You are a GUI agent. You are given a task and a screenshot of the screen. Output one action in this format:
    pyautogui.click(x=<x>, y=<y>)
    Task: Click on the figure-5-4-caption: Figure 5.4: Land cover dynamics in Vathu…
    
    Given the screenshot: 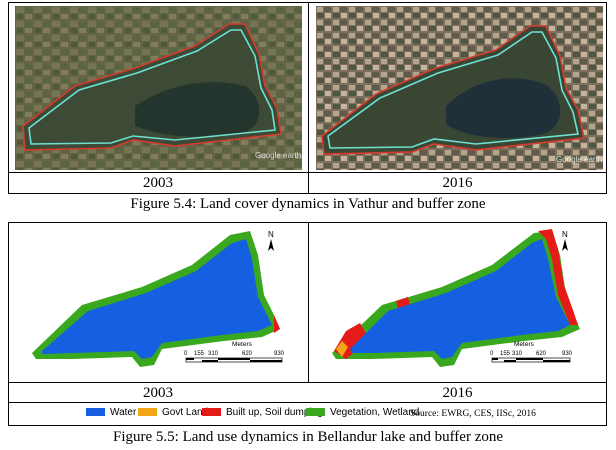 What is the action you would take?
    pyautogui.click(x=308, y=204)
    